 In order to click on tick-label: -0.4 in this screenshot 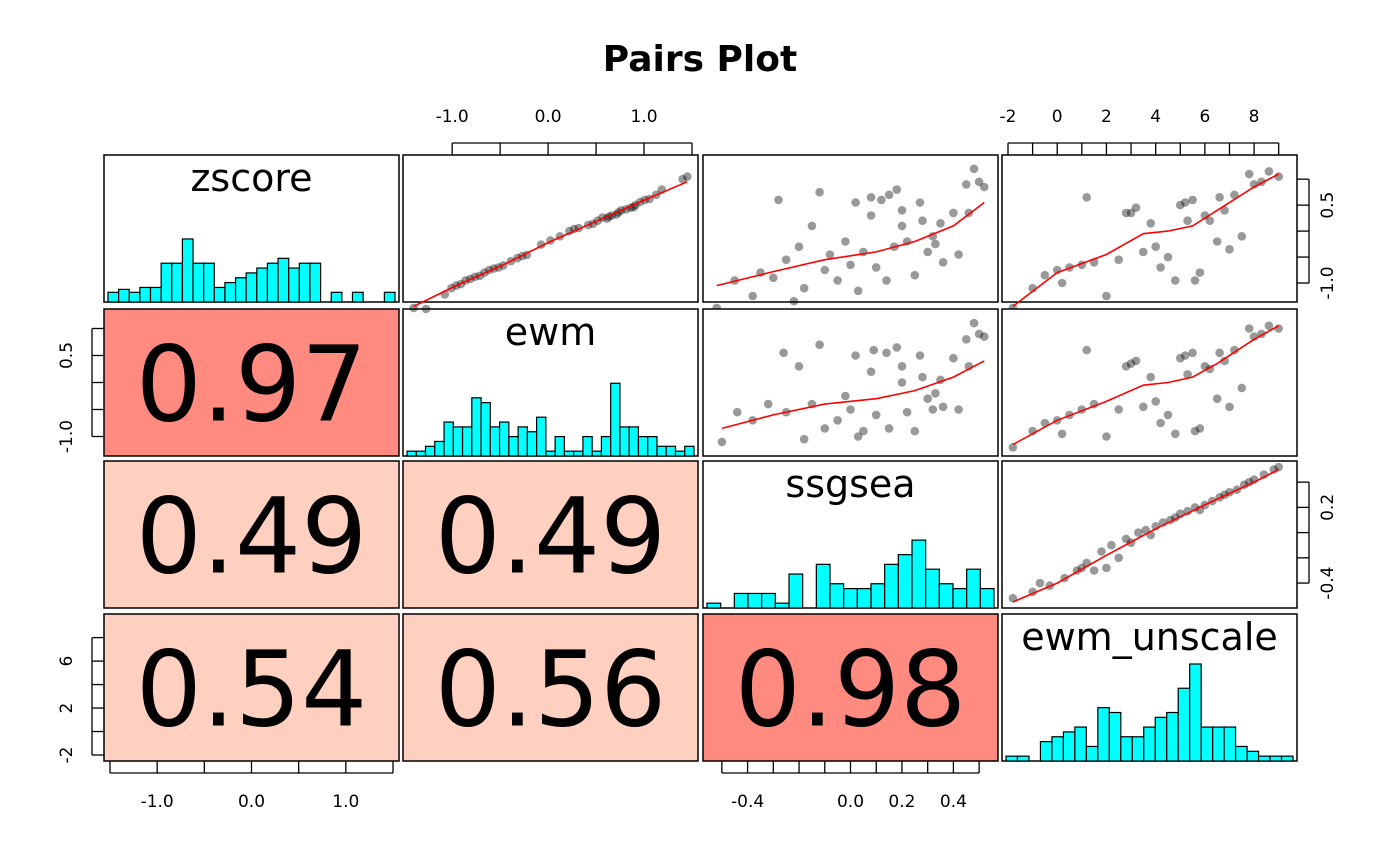, I will do `click(747, 802)`.